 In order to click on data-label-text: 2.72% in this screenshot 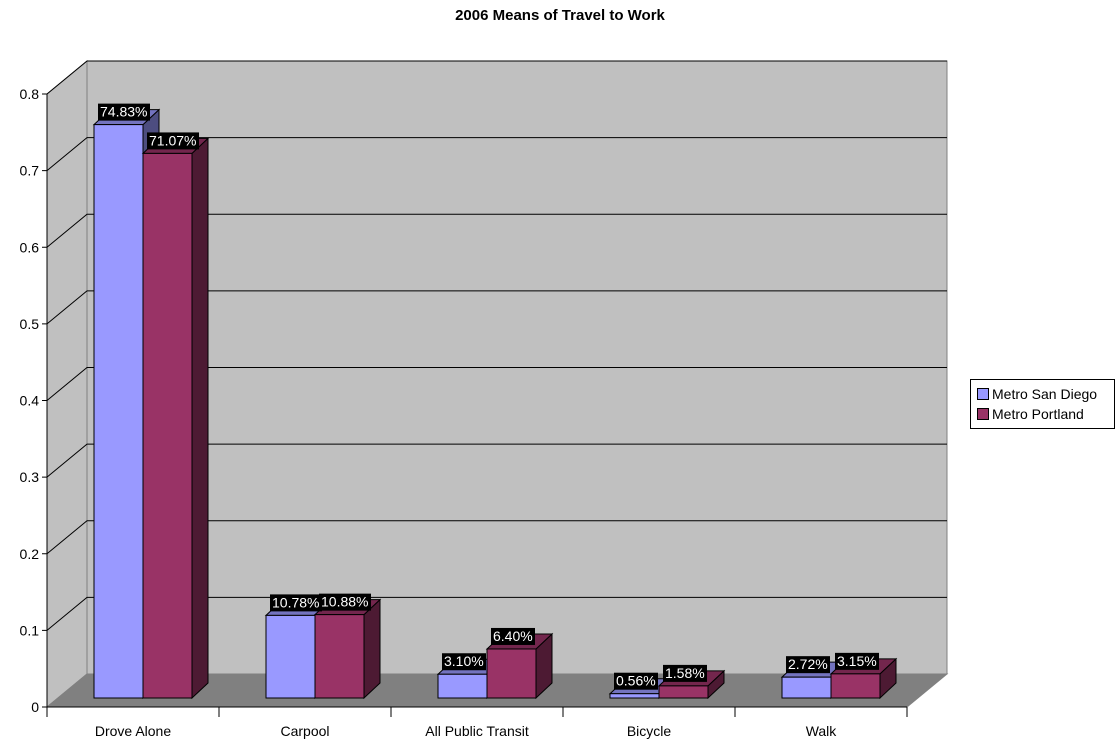, I will do `click(808, 664)`.